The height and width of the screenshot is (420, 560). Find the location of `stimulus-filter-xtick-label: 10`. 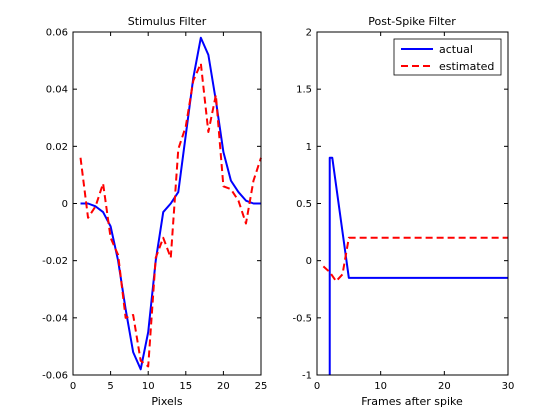

stimulus-filter-xtick-label: 10 is located at coordinates (148, 386).